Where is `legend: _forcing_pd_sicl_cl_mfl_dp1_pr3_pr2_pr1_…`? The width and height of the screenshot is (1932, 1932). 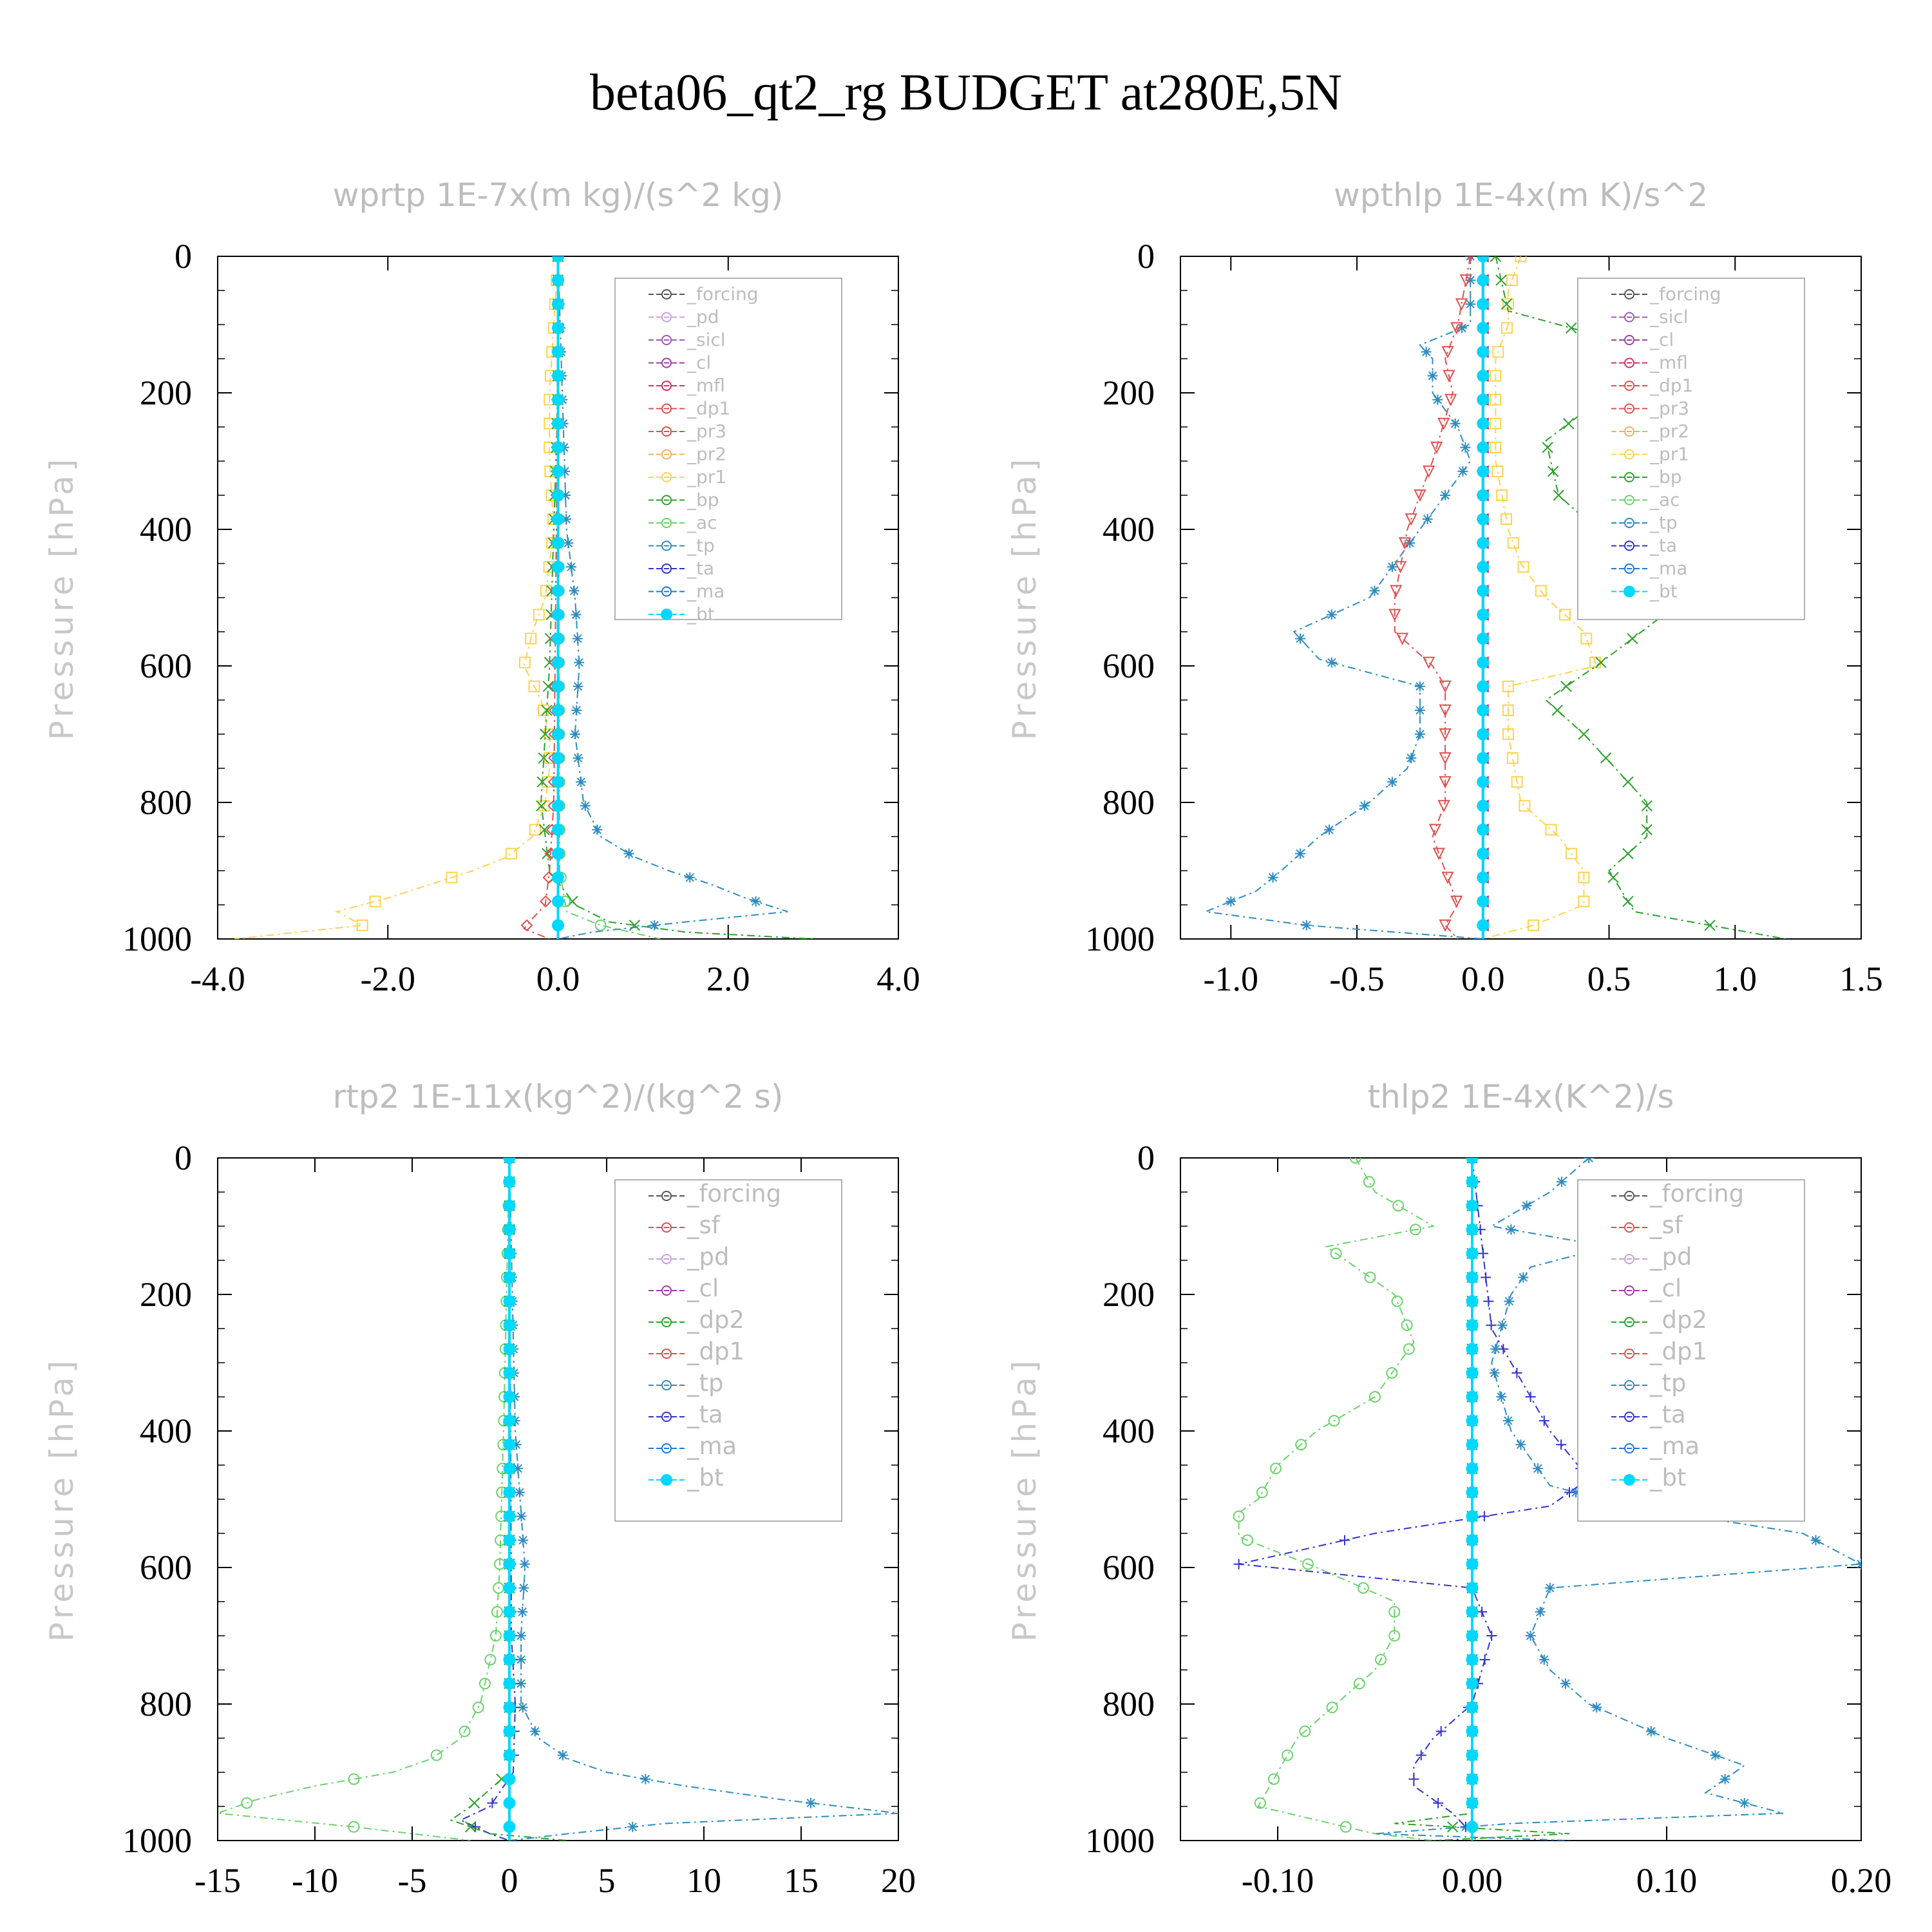 legend: _forcing_pd_sicl_cl_mfl_dp1_pr3_pr2_pr1_… is located at coordinates (728, 451).